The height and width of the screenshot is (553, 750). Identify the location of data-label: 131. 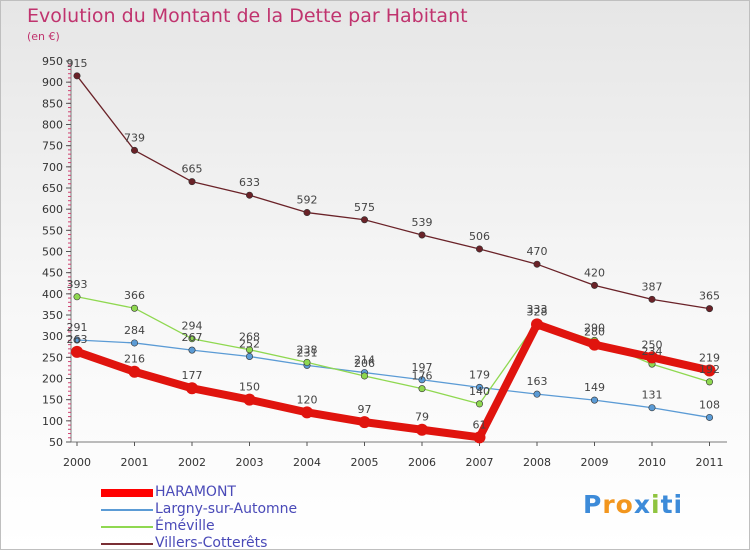
(652, 395).